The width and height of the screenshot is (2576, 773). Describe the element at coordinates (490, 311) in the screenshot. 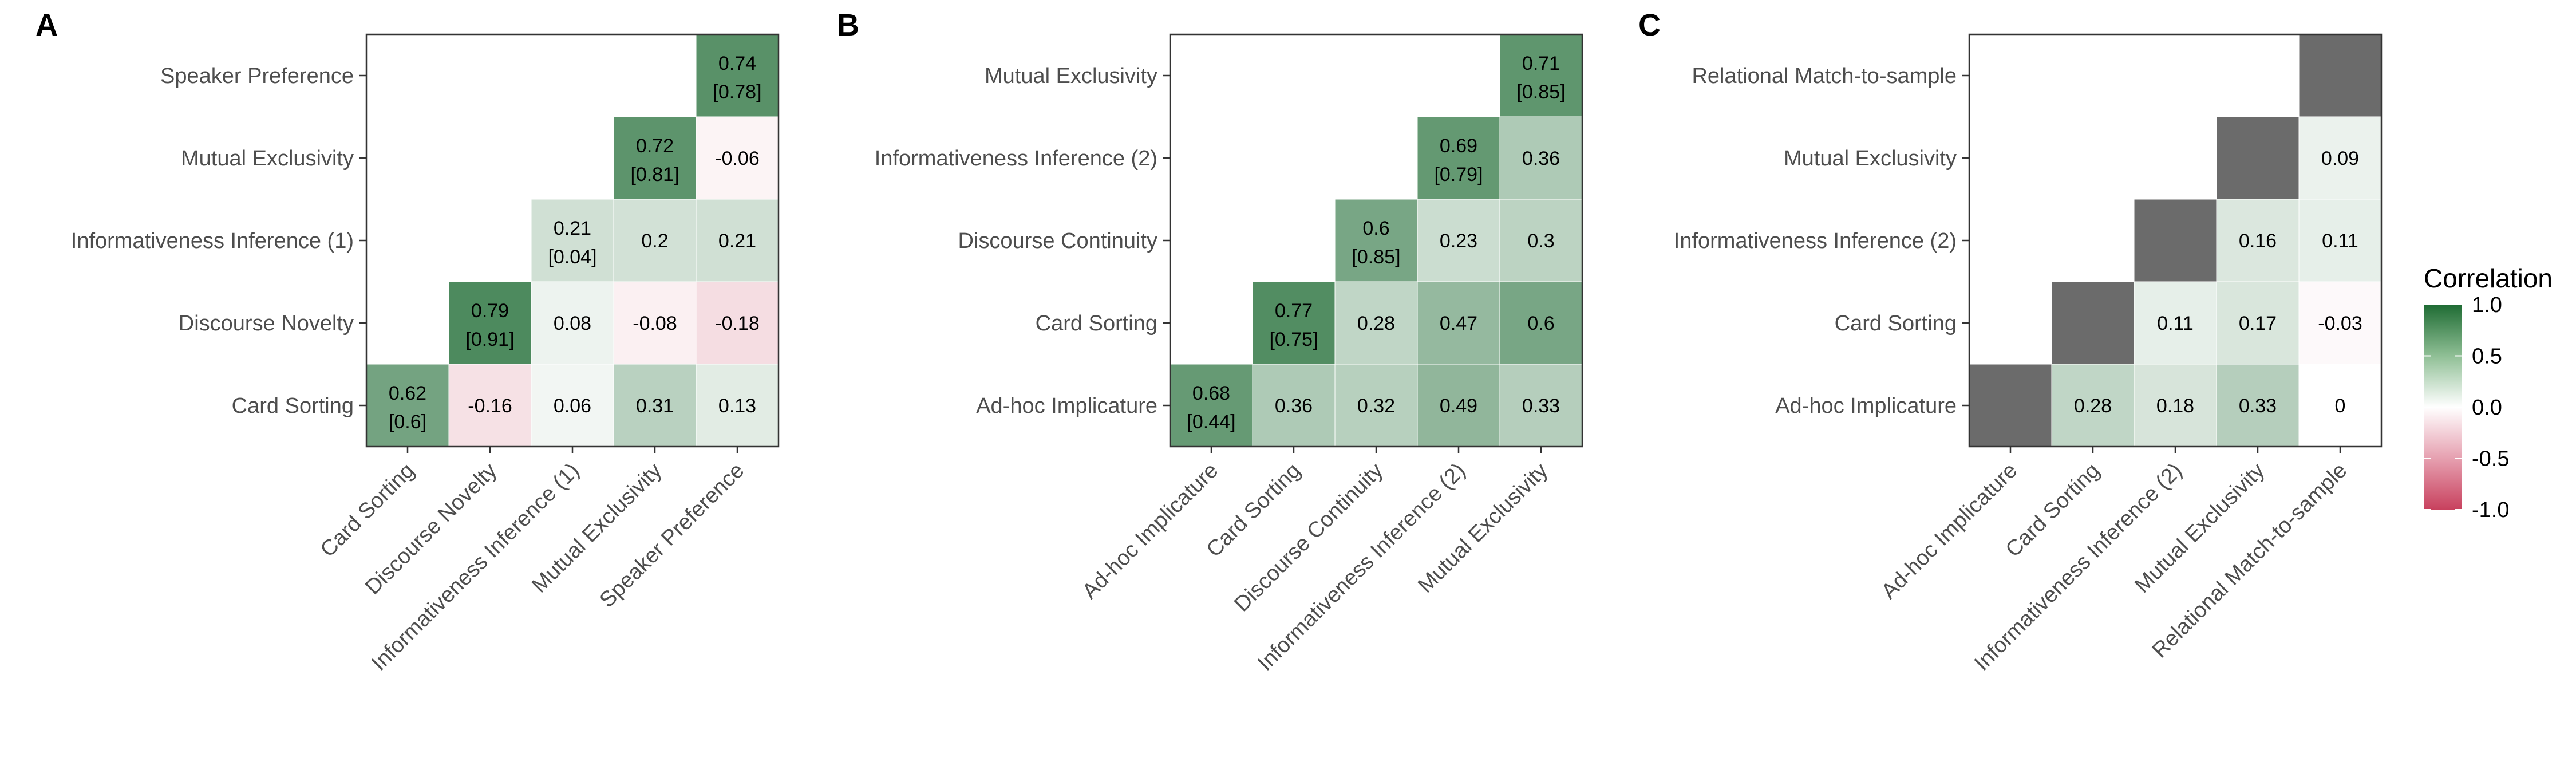

I see `cell-value-label: 0.79` at that location.